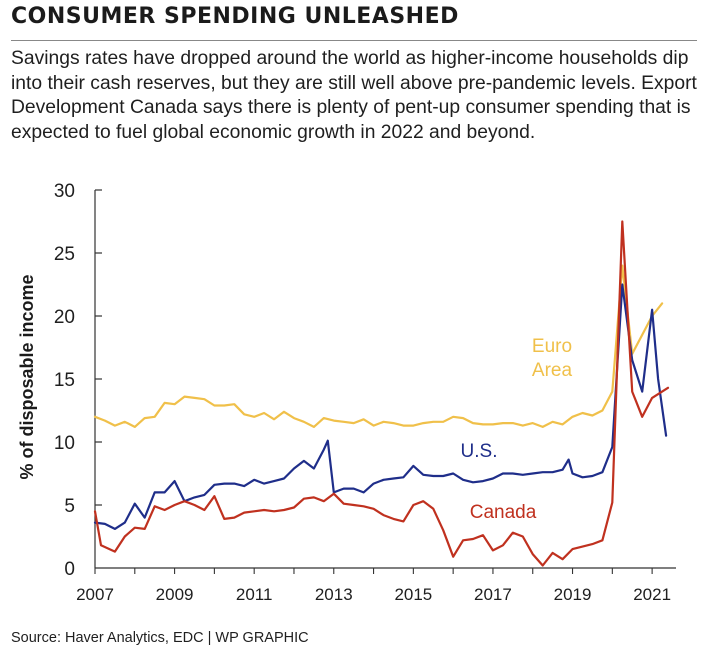 The image size is (707, 659). What do you see at coordinates (552, 370) in the screenshot?
I see `series-label: Area` at bounding box center [552, 370].